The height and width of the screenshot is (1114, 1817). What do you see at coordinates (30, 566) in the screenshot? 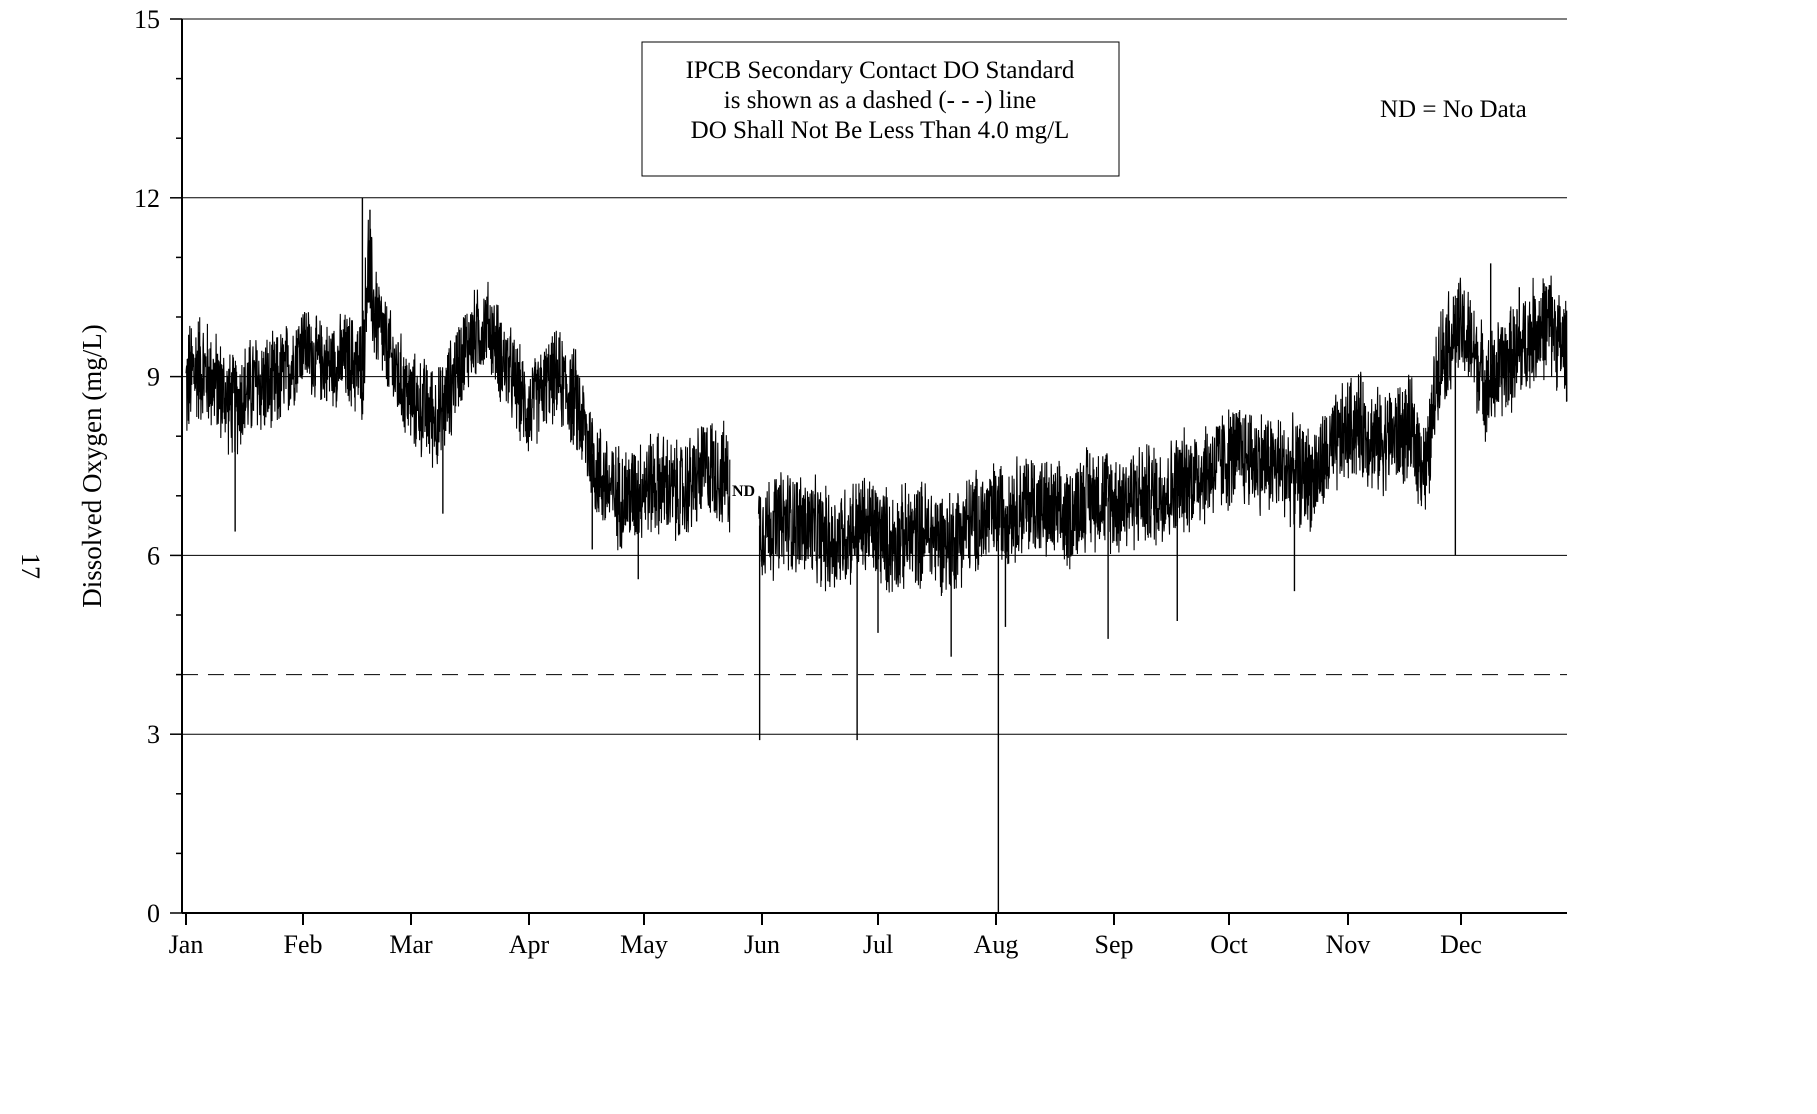
I see `page-number: 17` at bounding box center [30, 566].